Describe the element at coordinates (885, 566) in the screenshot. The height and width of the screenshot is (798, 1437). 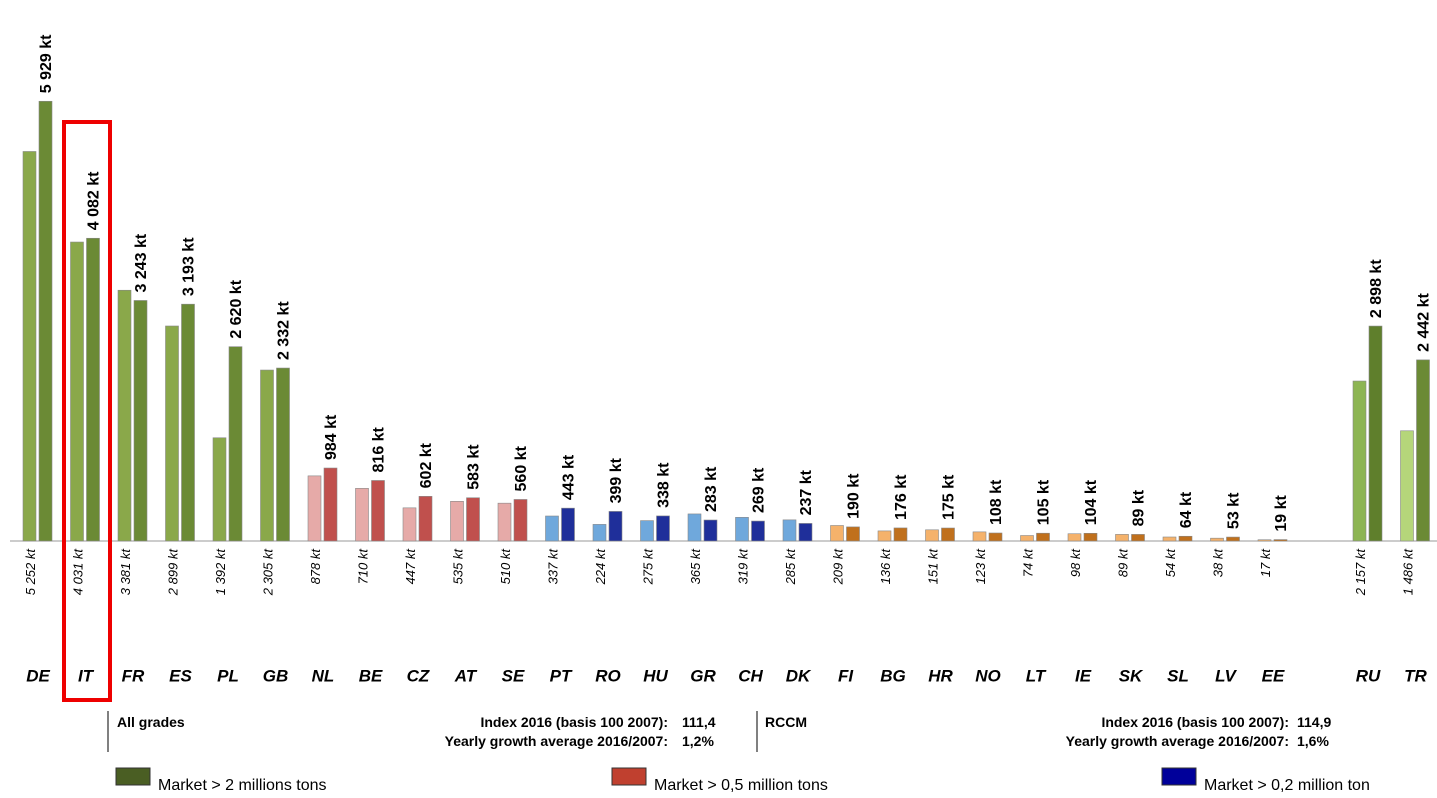
I see `value-label: 136 kt` at that location.